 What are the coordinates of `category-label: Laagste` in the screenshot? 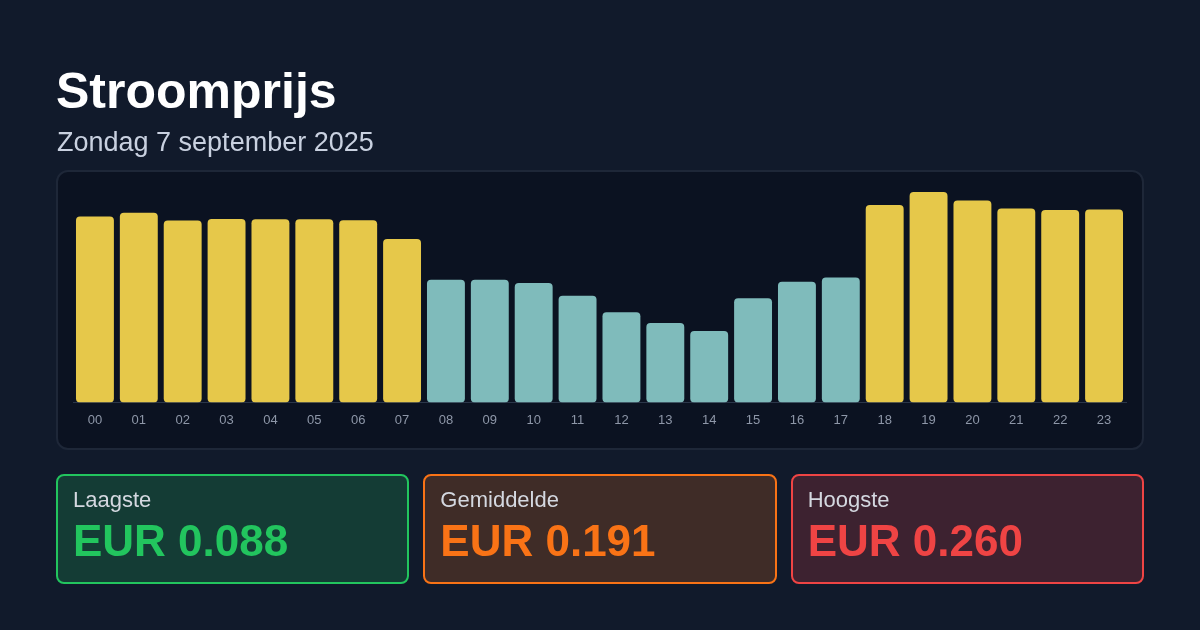 It's located at (112, 499).